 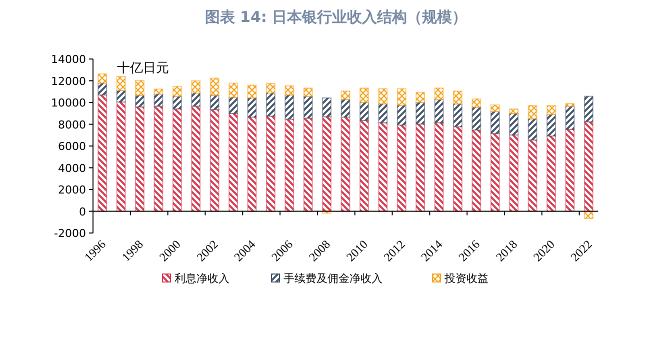 I want to click on y-tick-label: 0, so click(x=82, y=211).